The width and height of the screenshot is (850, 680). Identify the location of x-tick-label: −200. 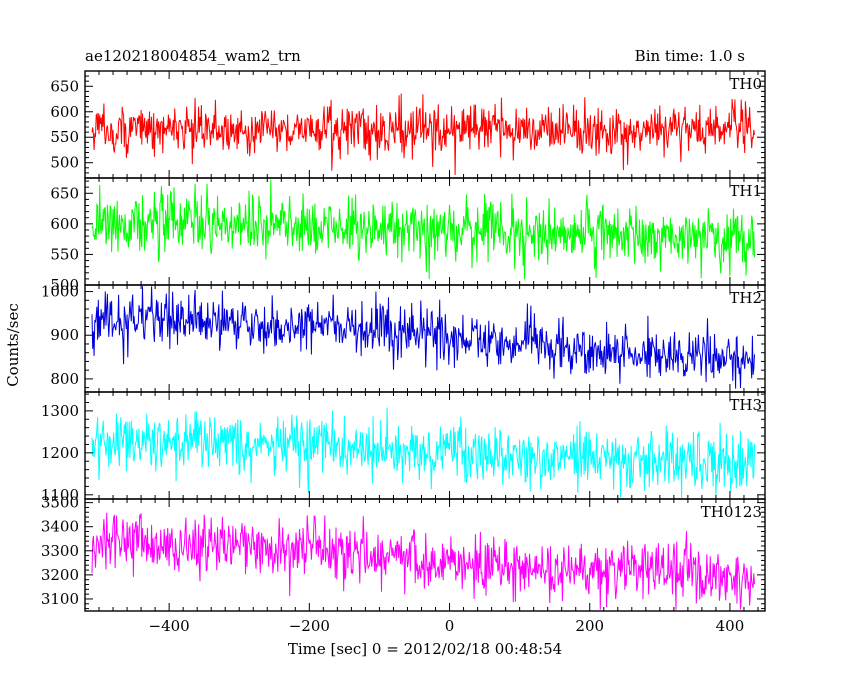
(309, 626).